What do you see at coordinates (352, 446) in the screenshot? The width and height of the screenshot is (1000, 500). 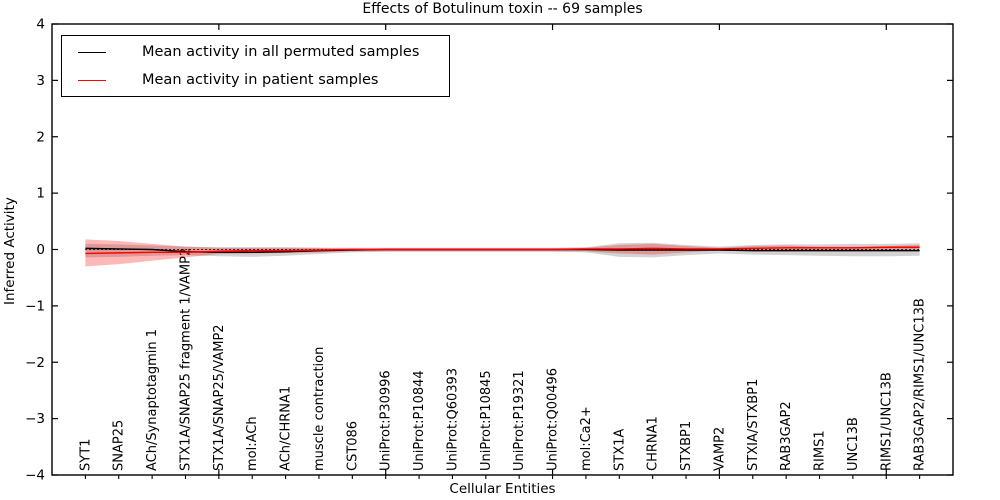 I see `x-tick-label: CST086` at bounding box center [352, 446].